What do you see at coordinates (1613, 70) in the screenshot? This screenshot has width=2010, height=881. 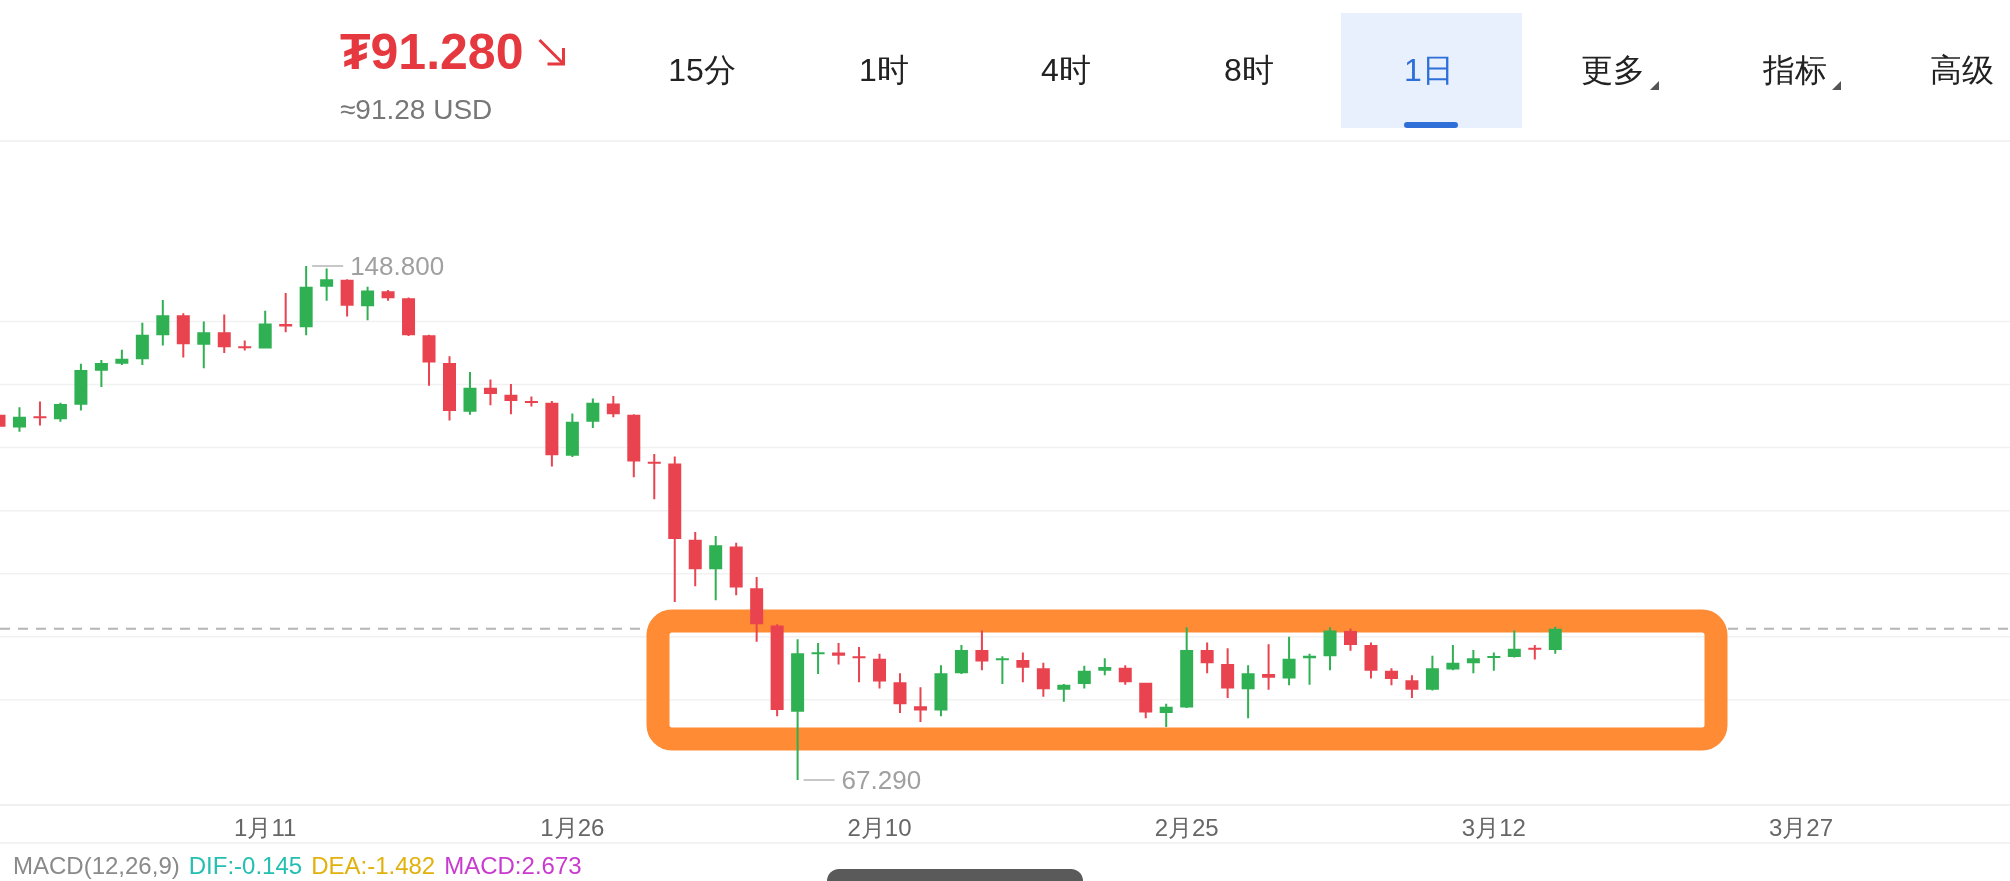 I see `text: 更多` at bounding box center [1613, 70].